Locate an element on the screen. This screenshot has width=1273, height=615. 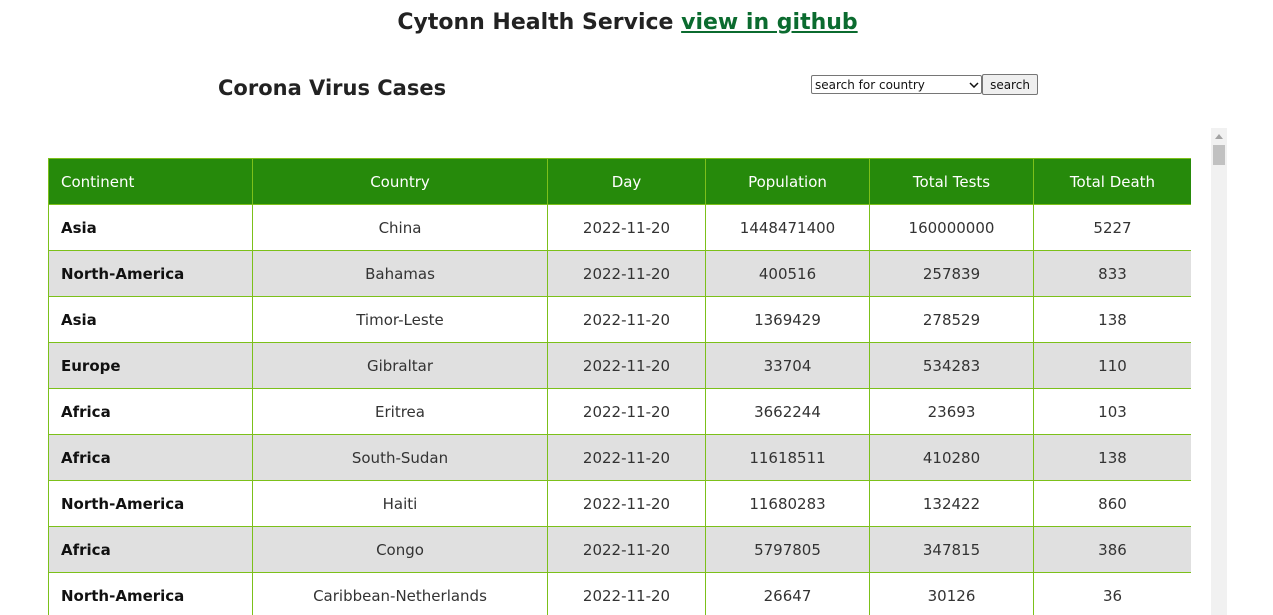
total-tests-cell: 278529 is located at coordinates (951, 319).